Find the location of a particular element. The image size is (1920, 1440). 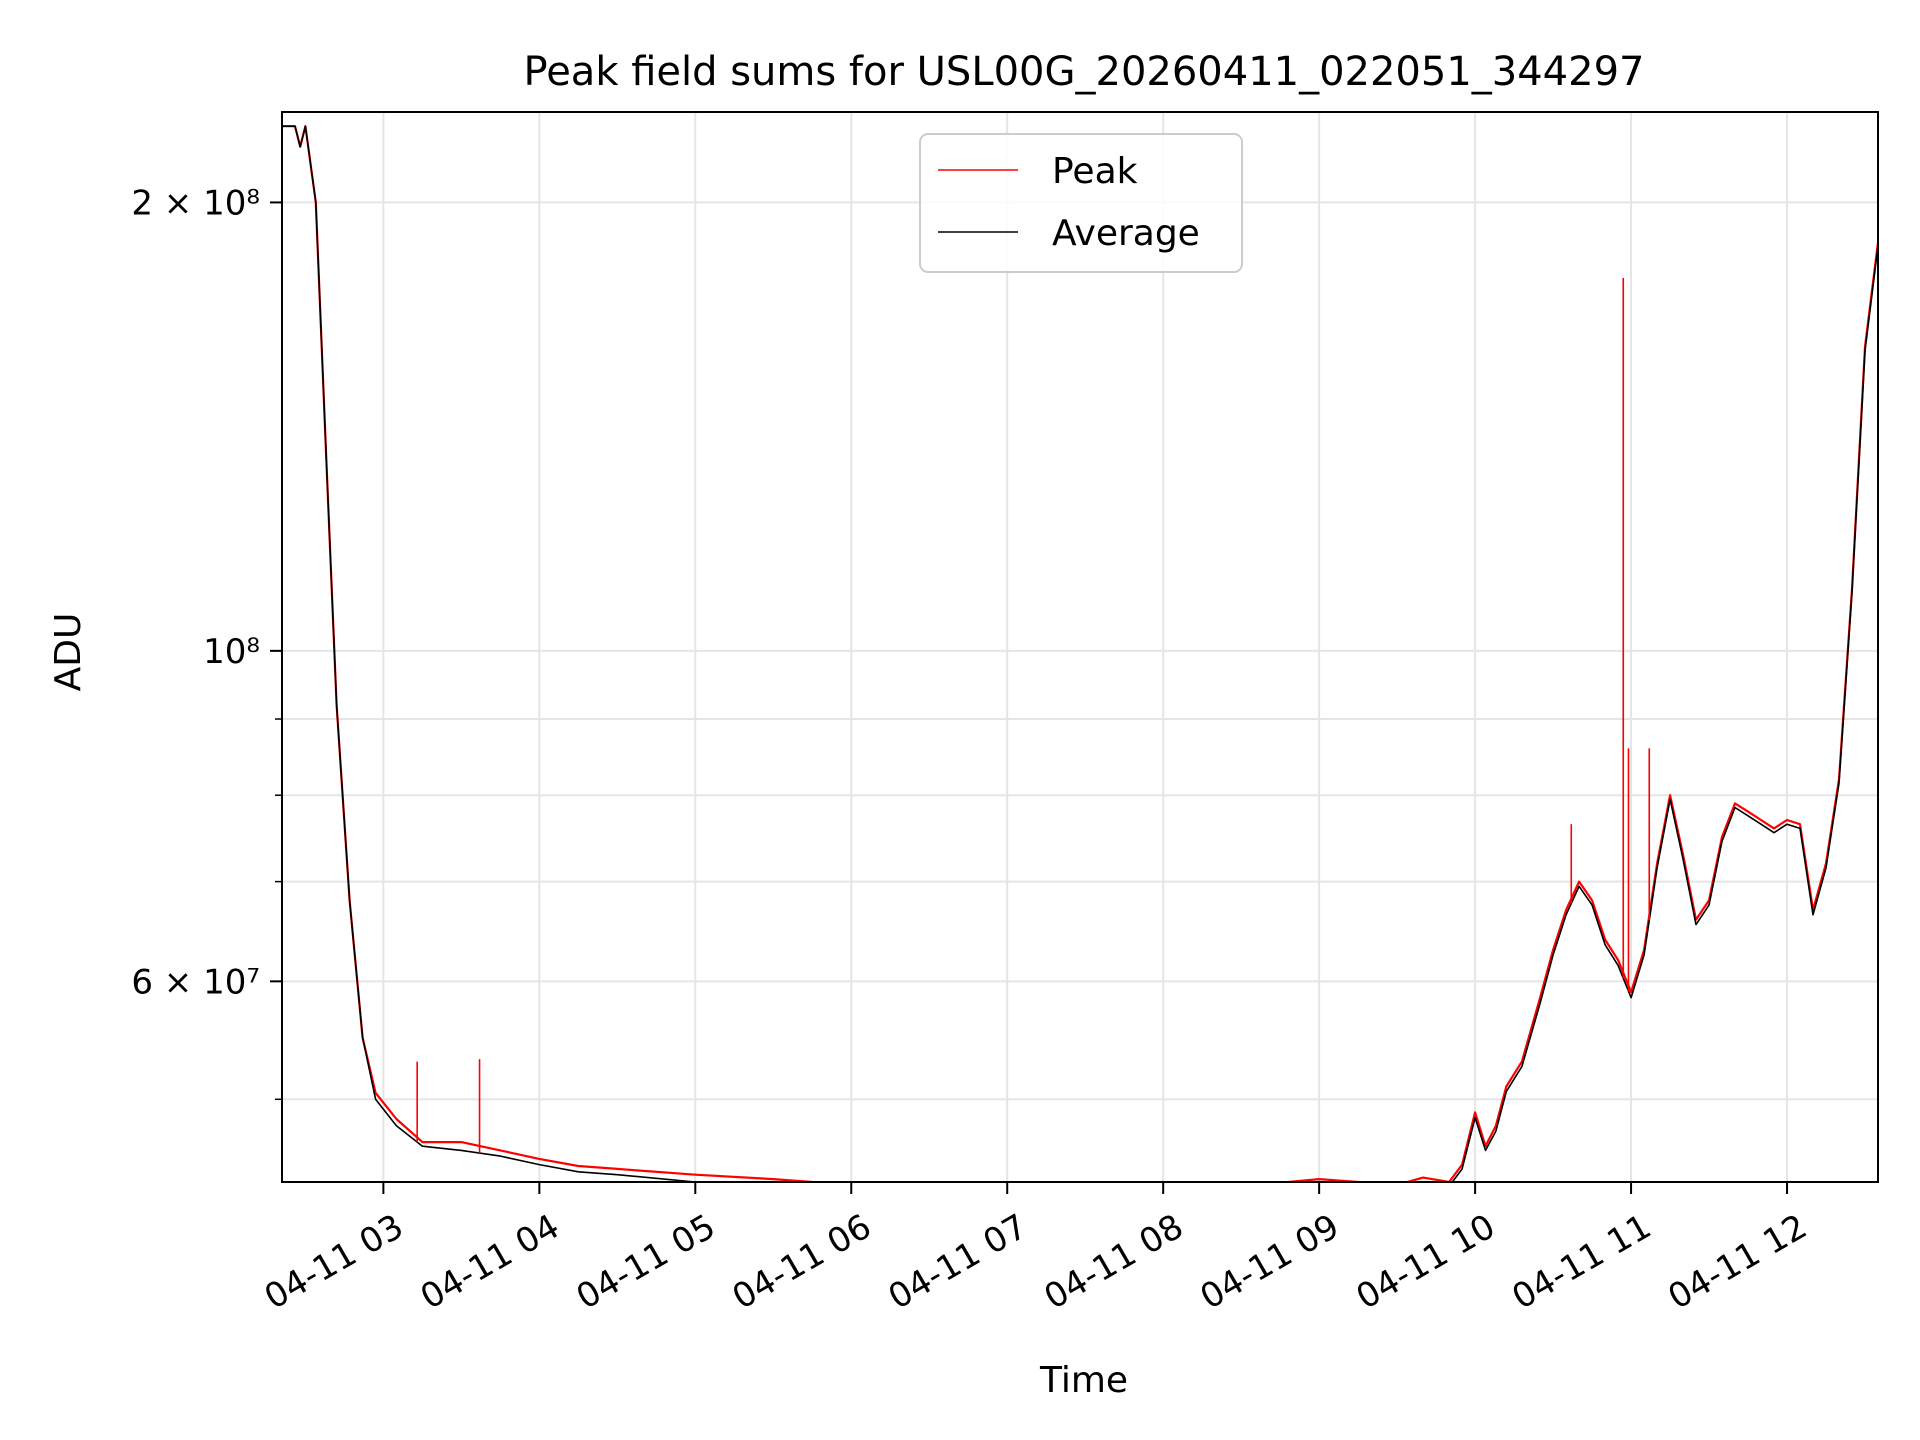

y-tick-label: 10⁸ is located at coordinates (231, 652).